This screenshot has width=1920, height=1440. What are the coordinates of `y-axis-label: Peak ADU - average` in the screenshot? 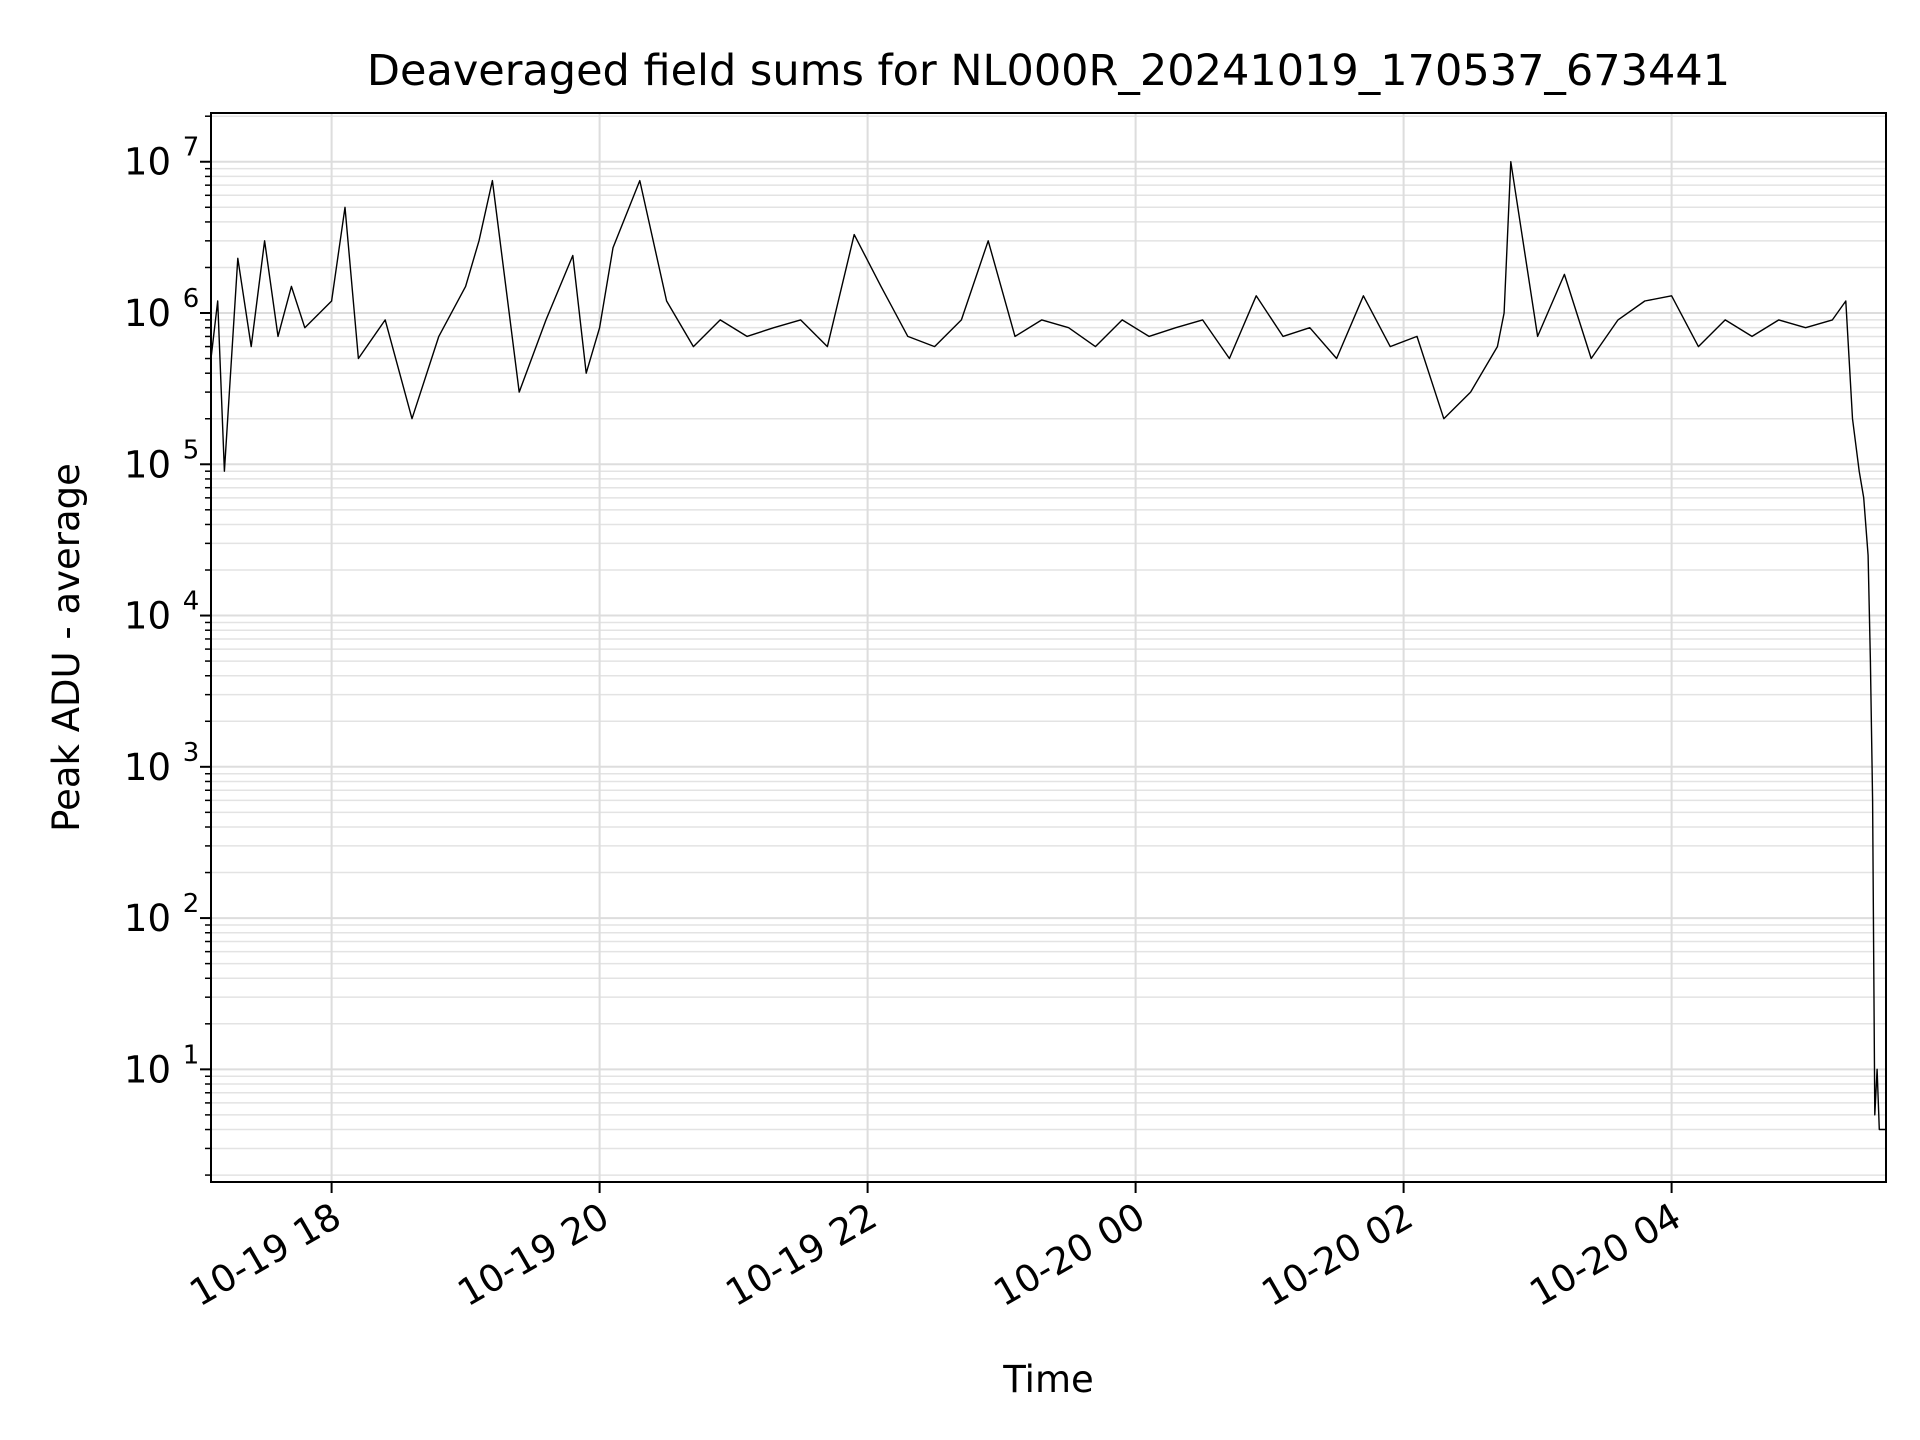 It's located at (66, 647).